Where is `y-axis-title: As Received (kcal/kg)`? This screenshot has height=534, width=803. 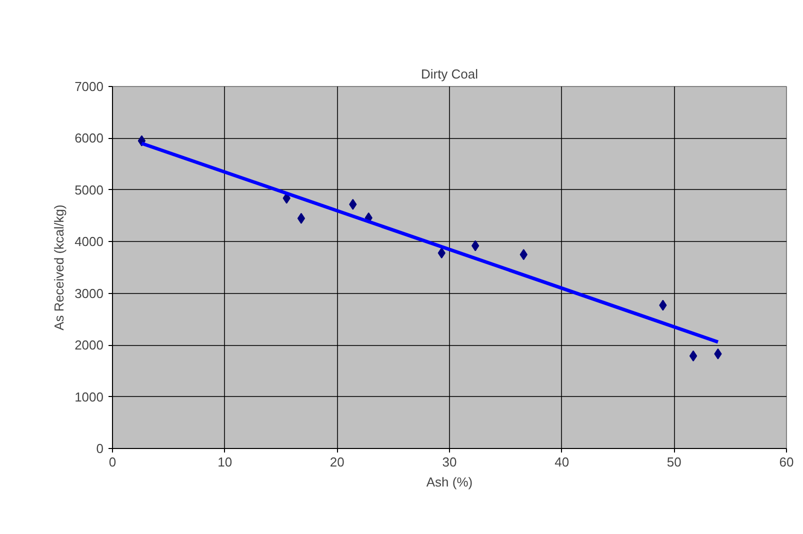 y-axis-title: As Received (kcal/kg) is located at coordinates (59, 267).